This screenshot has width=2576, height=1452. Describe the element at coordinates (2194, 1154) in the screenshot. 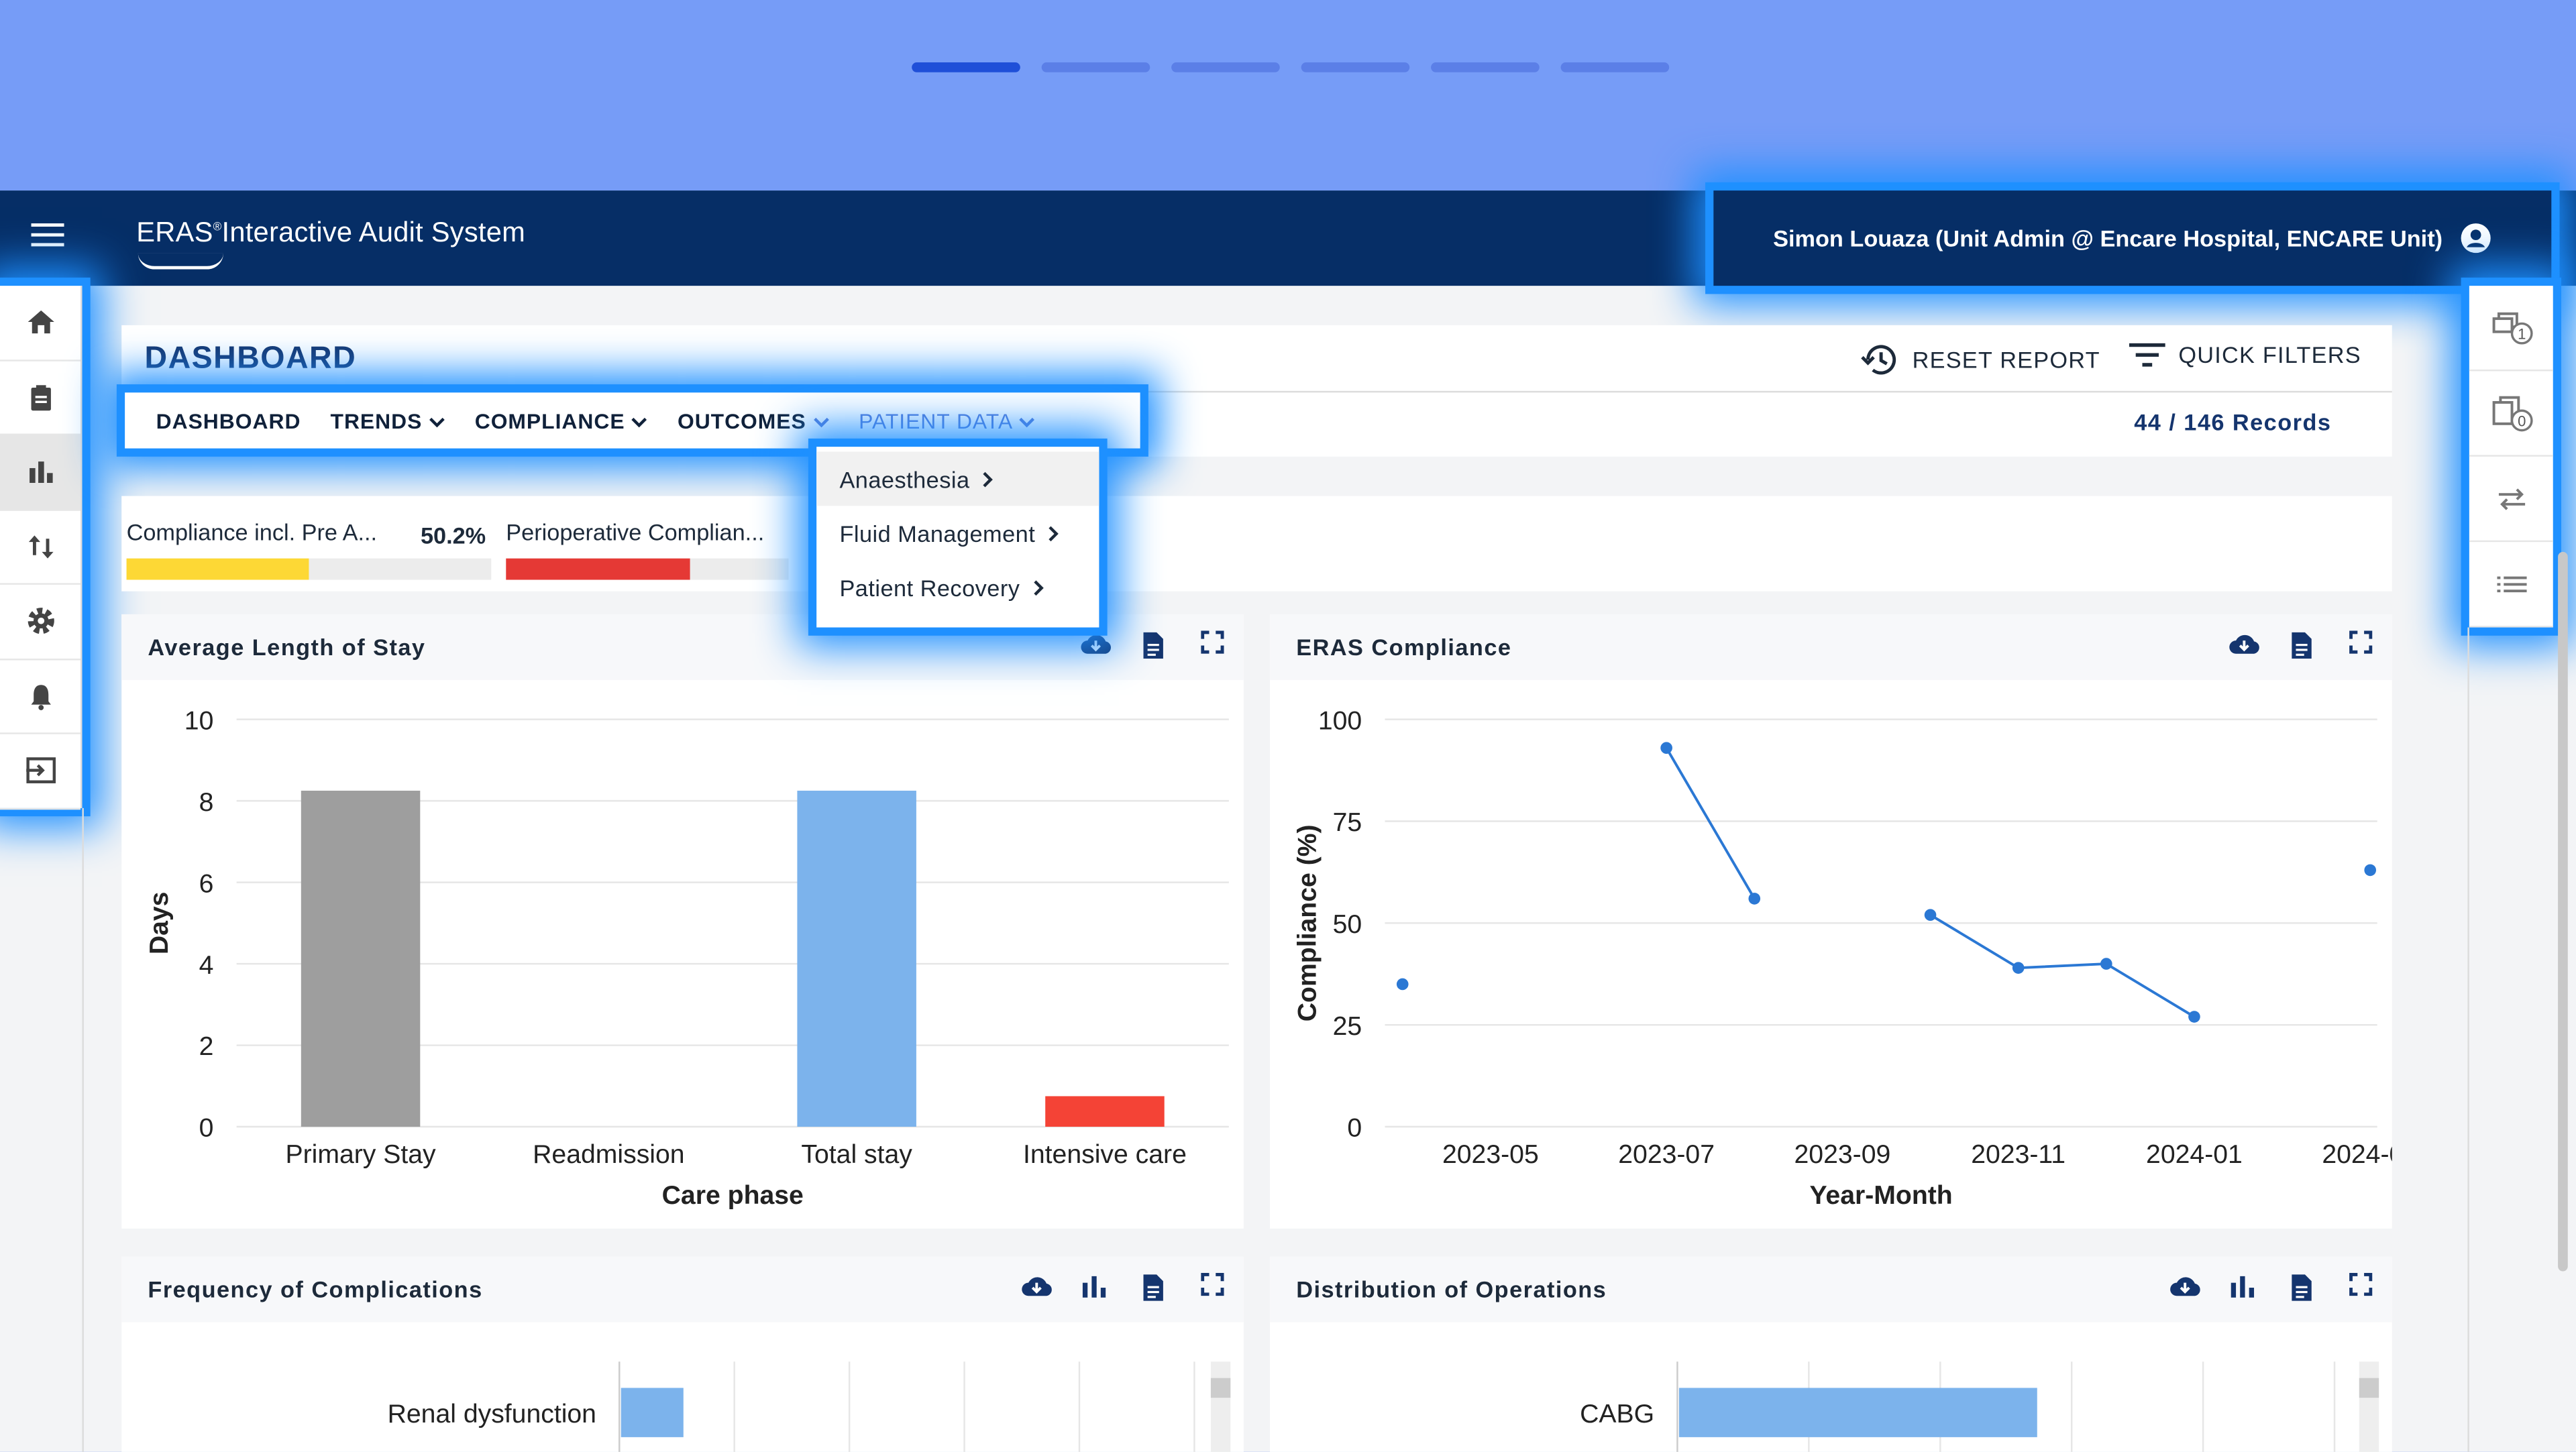

I see `x-tick-label: 2024-01` at that location.